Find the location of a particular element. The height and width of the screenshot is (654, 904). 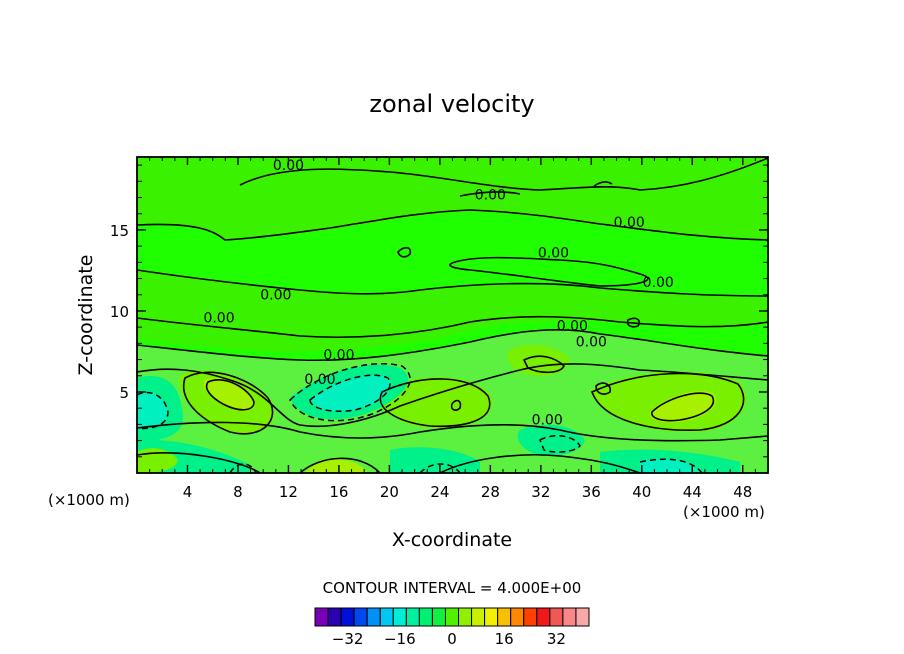

x-unit-right: (×1000 m) is located at coordinates (724, 512).